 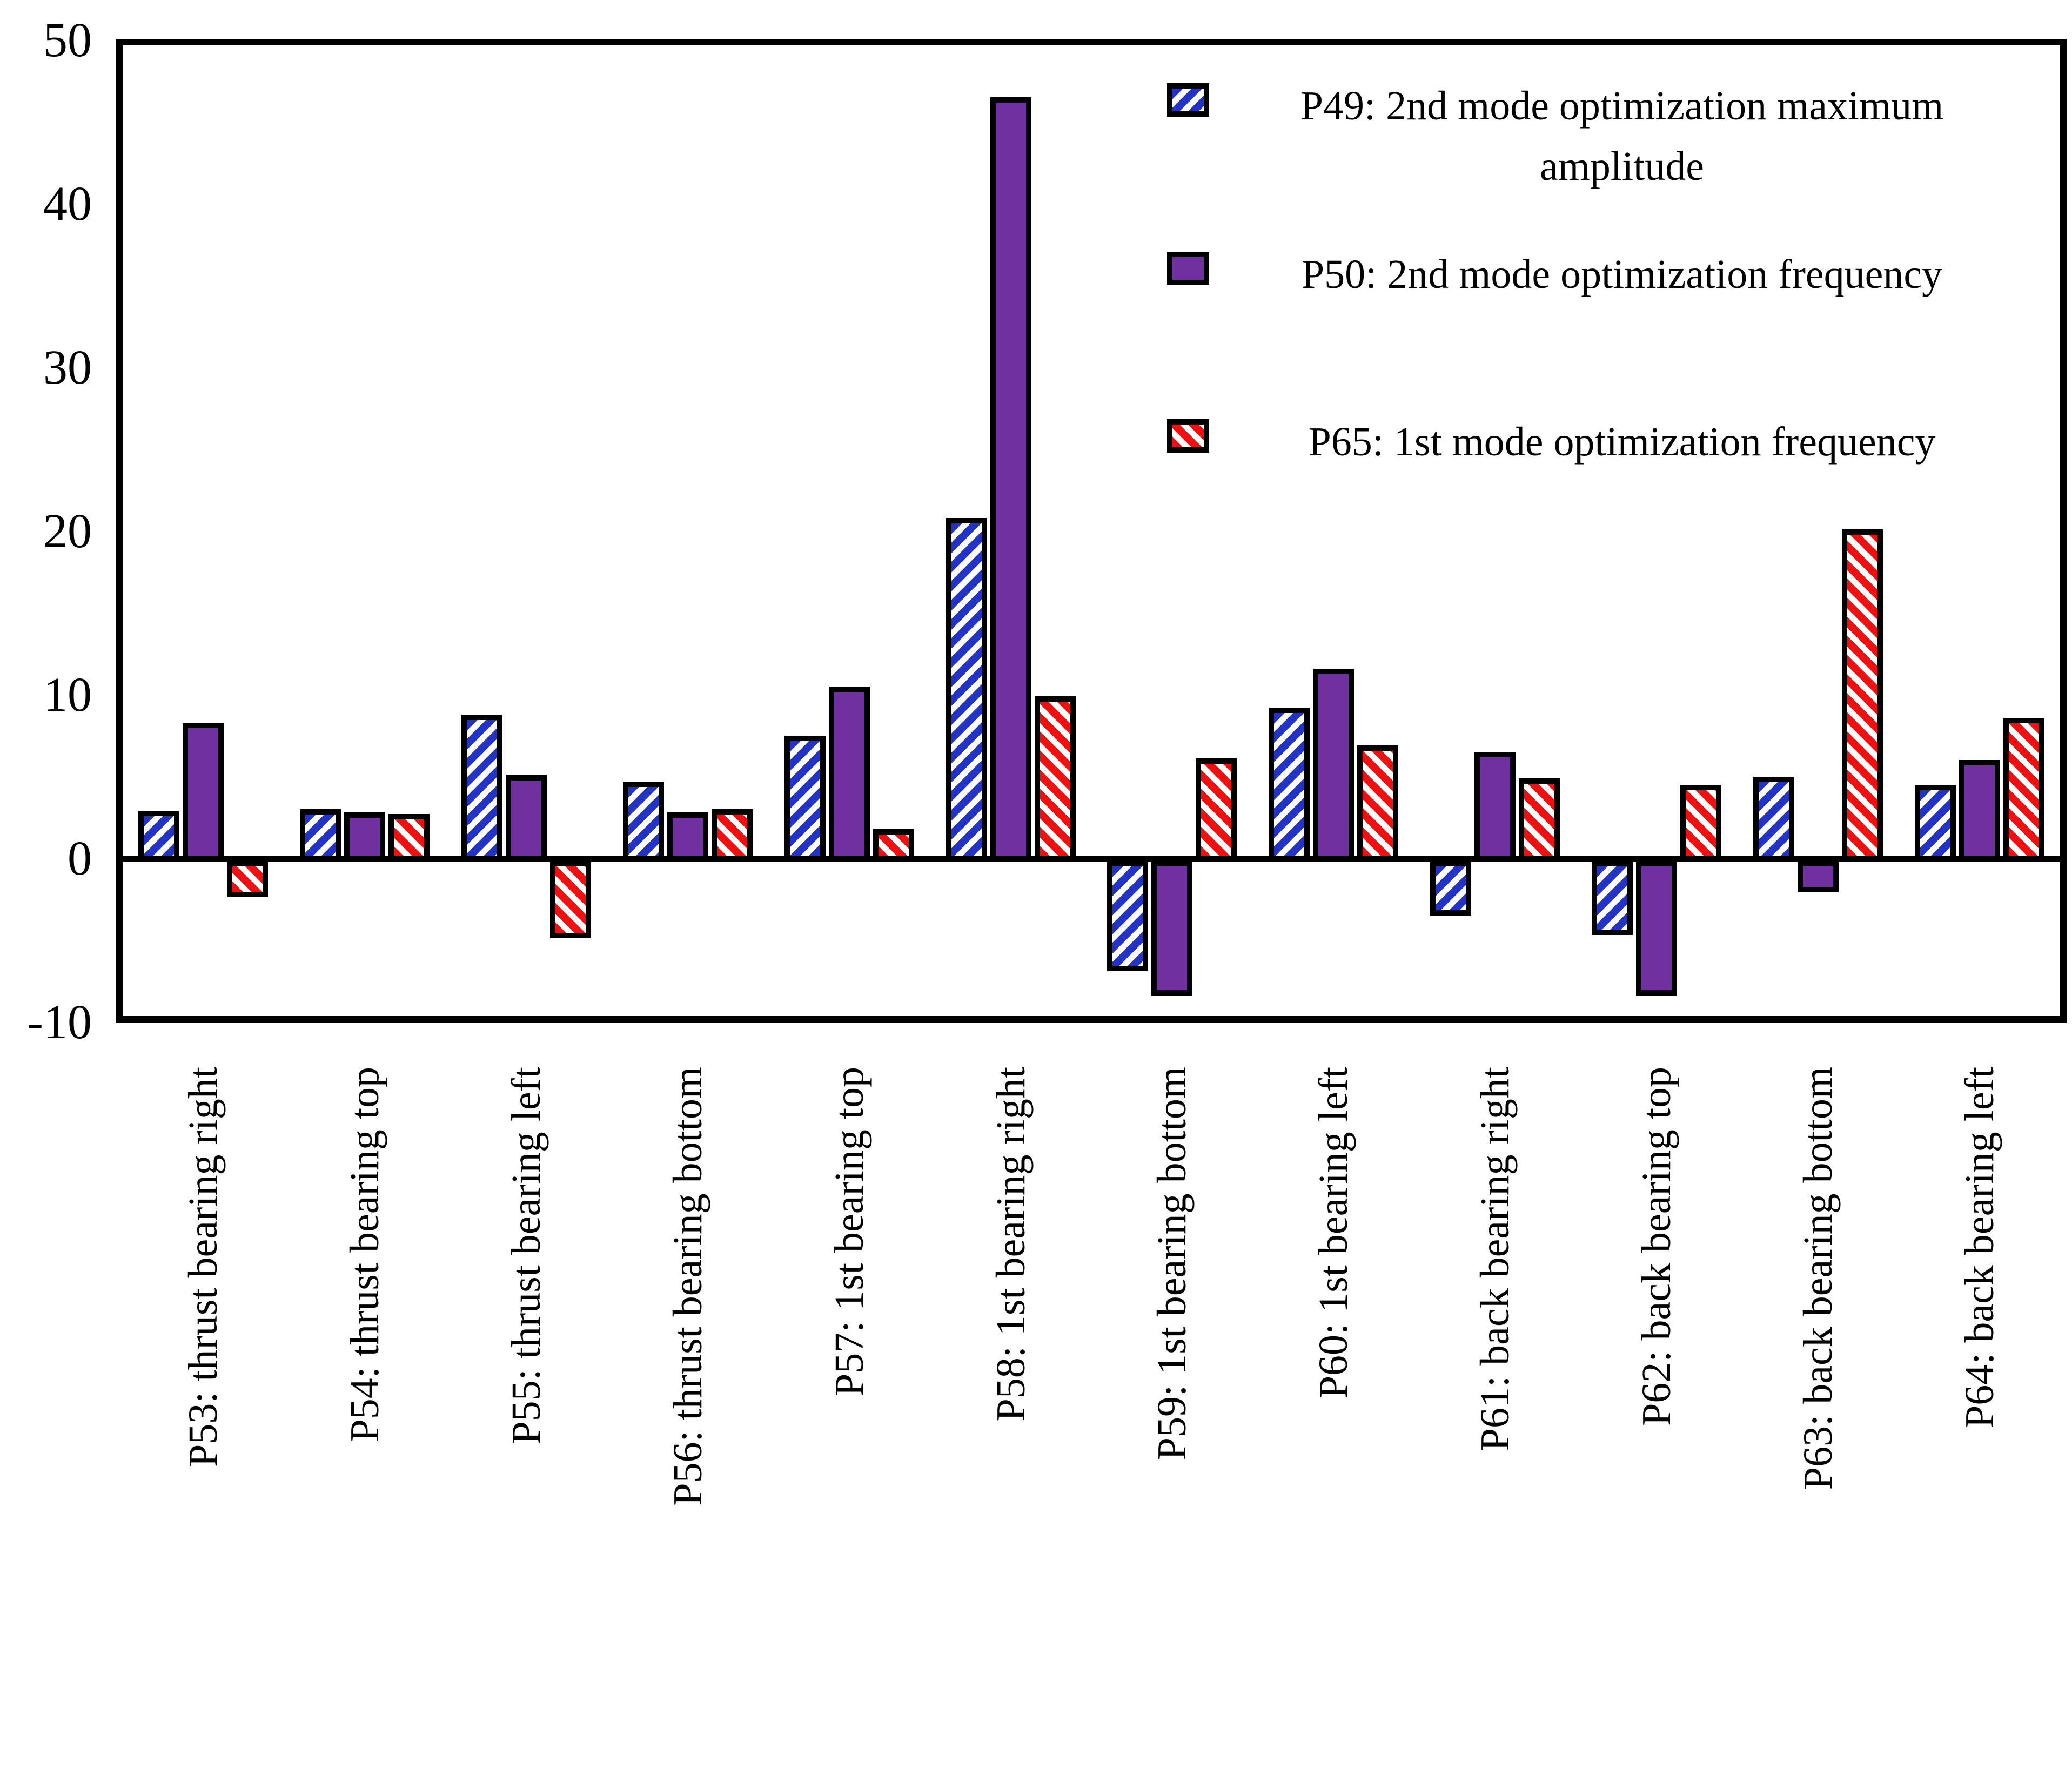 I want to click on bar-P64-series1, so click(x=1980, y=811).